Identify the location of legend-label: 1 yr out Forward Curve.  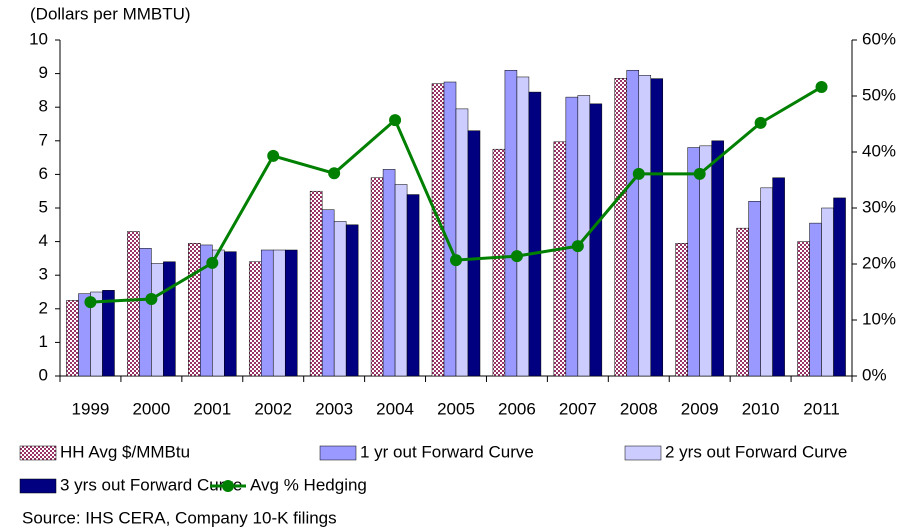
(447, 451).